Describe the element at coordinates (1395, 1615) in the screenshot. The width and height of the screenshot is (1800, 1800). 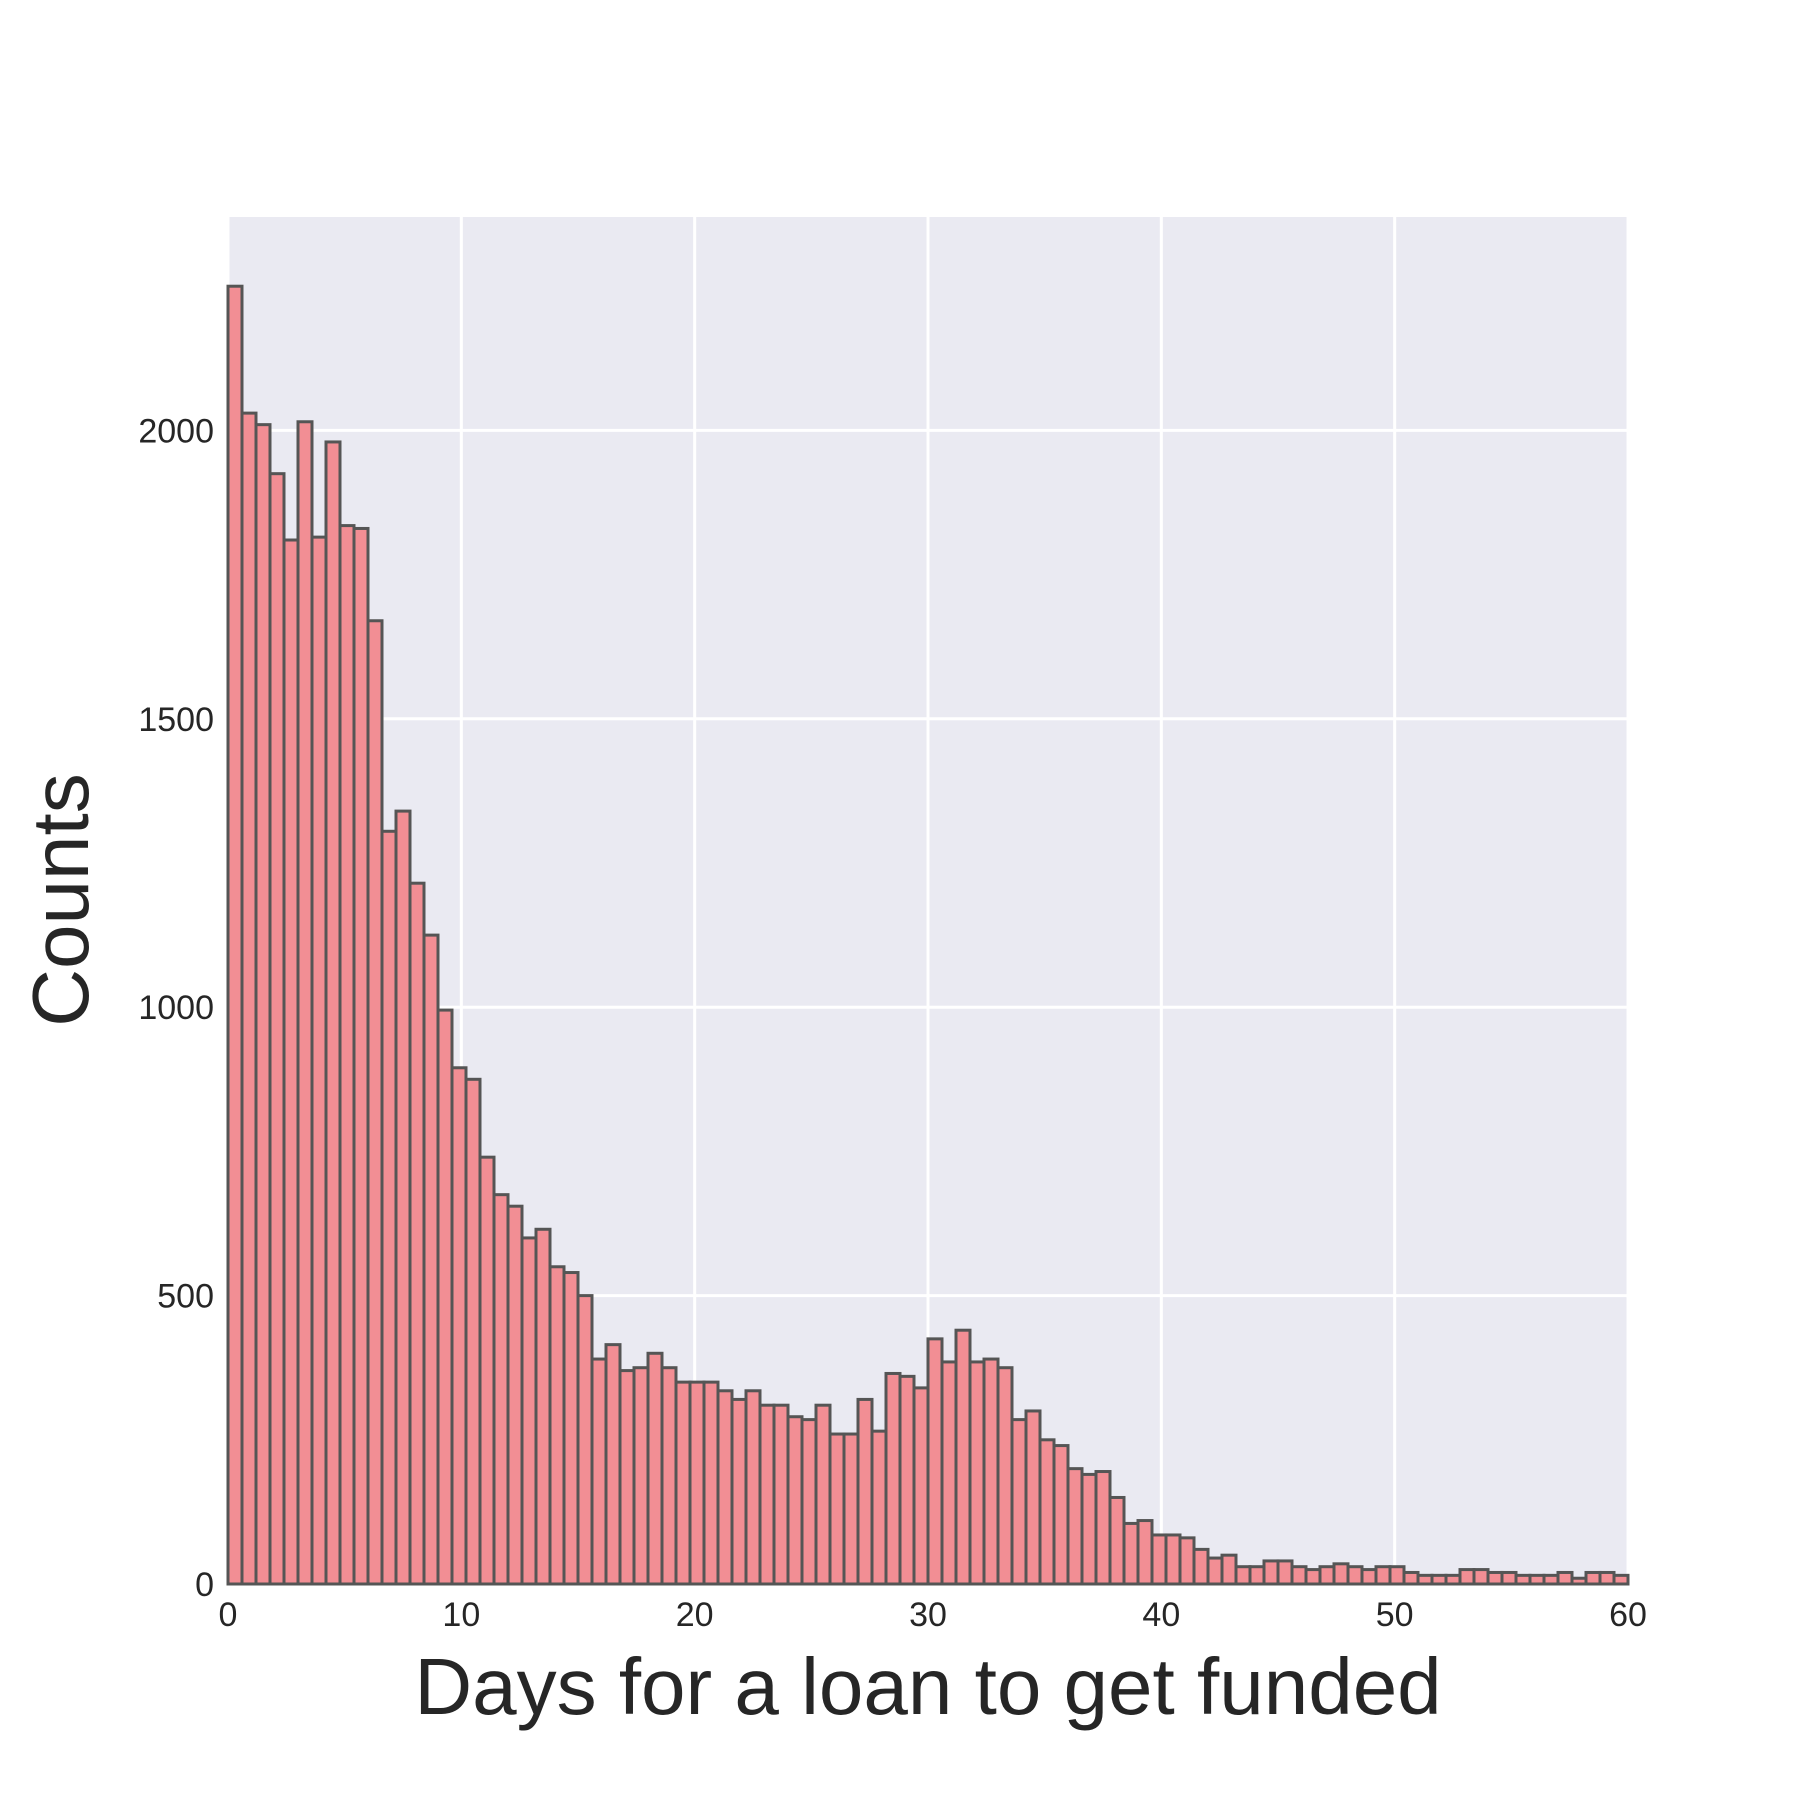
I see `x-tick-label: 50` at that location.